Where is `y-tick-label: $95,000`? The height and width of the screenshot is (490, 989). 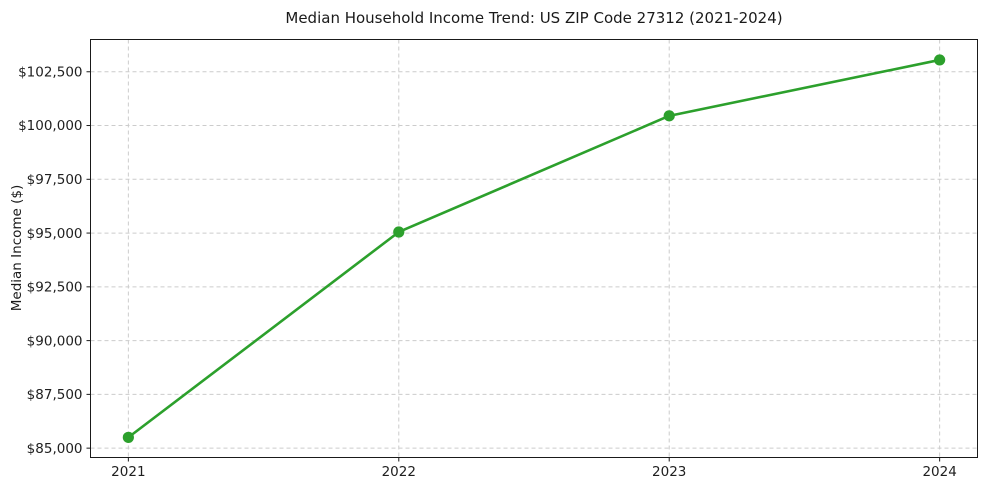 y-tick-label: $95,000 is located at coordinates (55, 234).